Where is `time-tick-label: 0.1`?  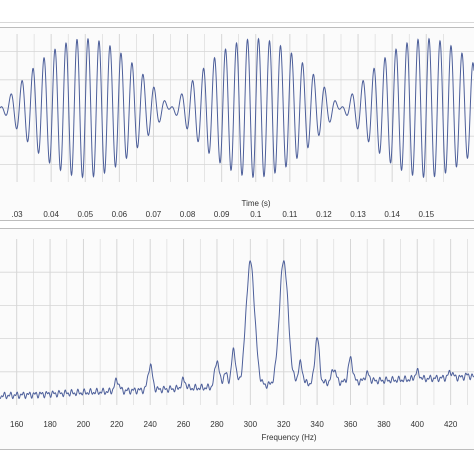 time-tick-label: 0.1 is located at coordinates (256, 214).